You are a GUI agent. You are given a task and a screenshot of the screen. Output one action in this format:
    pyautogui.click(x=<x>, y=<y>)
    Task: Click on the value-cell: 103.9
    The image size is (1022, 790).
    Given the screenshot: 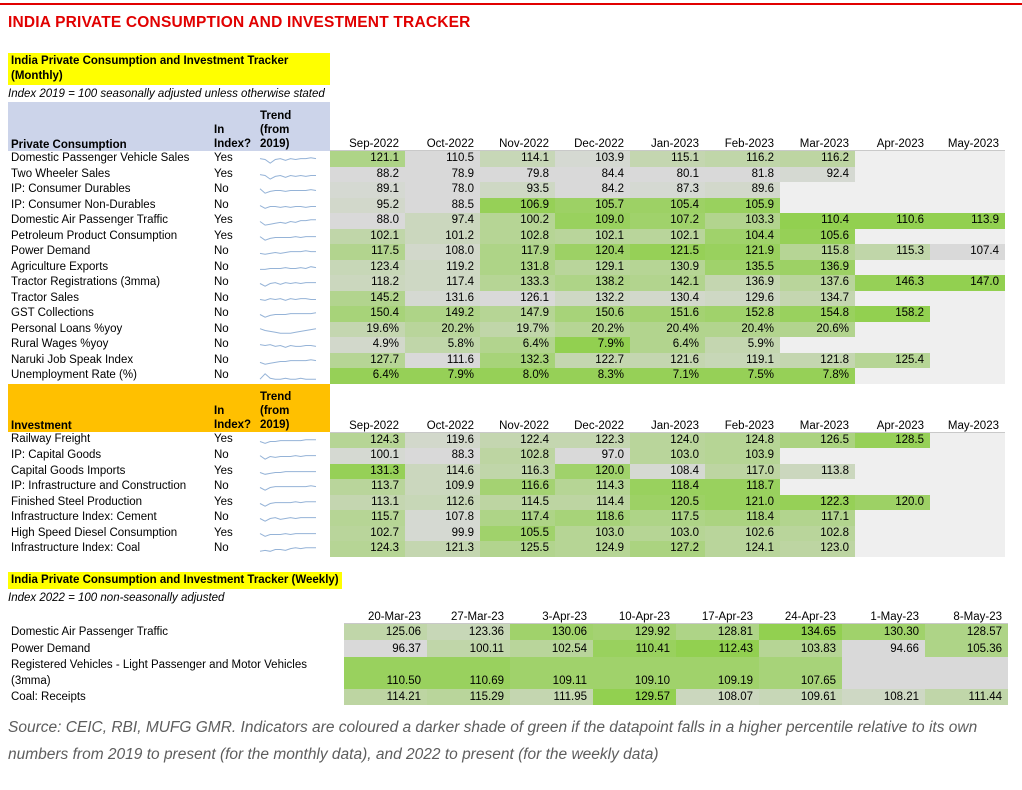 What is the action you would take?
    pyautogui.click(x=592, y=158)
    